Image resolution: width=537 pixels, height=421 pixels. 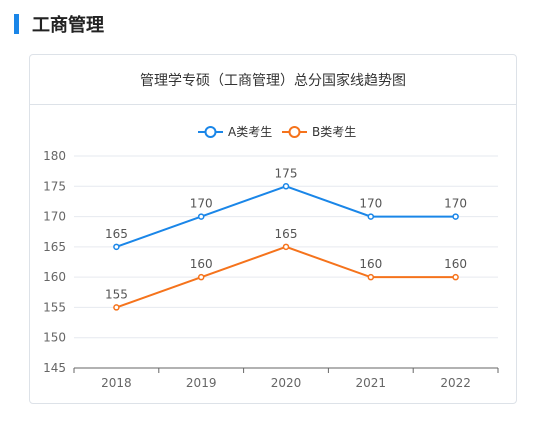 I want to click on x-tick-label: 2022, so click(x=455, y=383).